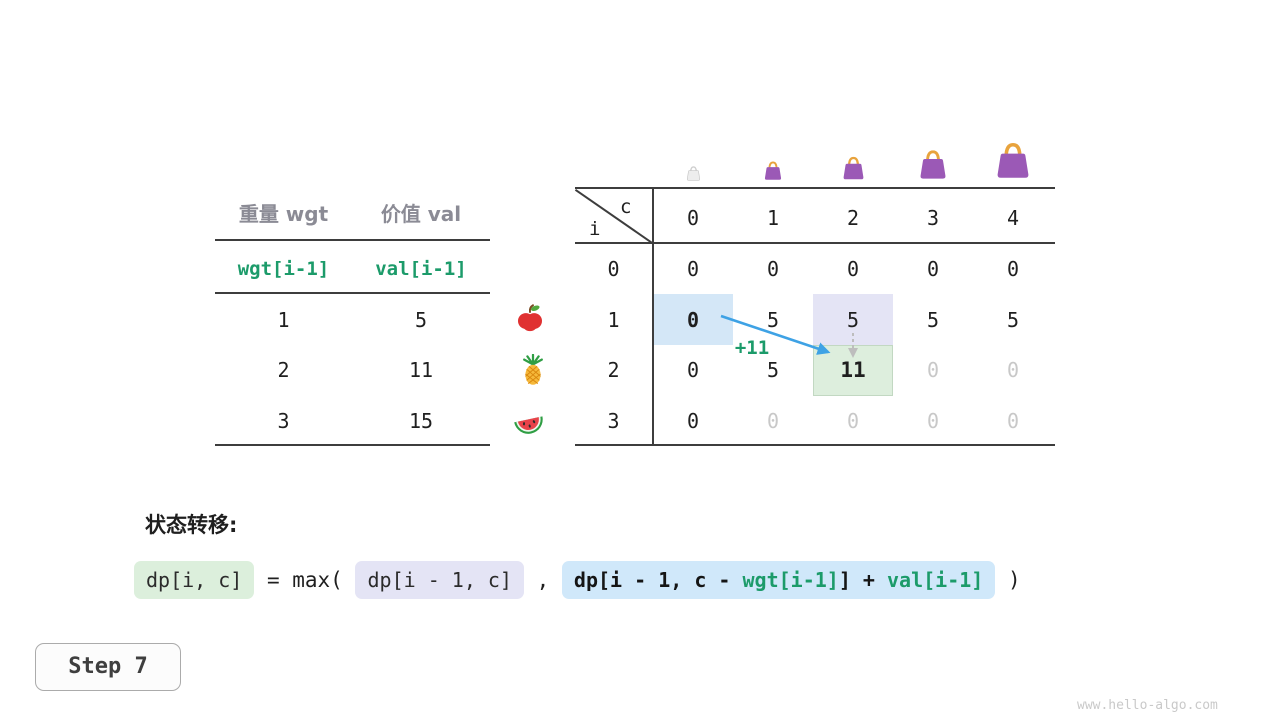  Describe the element at coordinates (421, 214) in the screenshot. I see `items-col-value-header: 价值 val` at that location.